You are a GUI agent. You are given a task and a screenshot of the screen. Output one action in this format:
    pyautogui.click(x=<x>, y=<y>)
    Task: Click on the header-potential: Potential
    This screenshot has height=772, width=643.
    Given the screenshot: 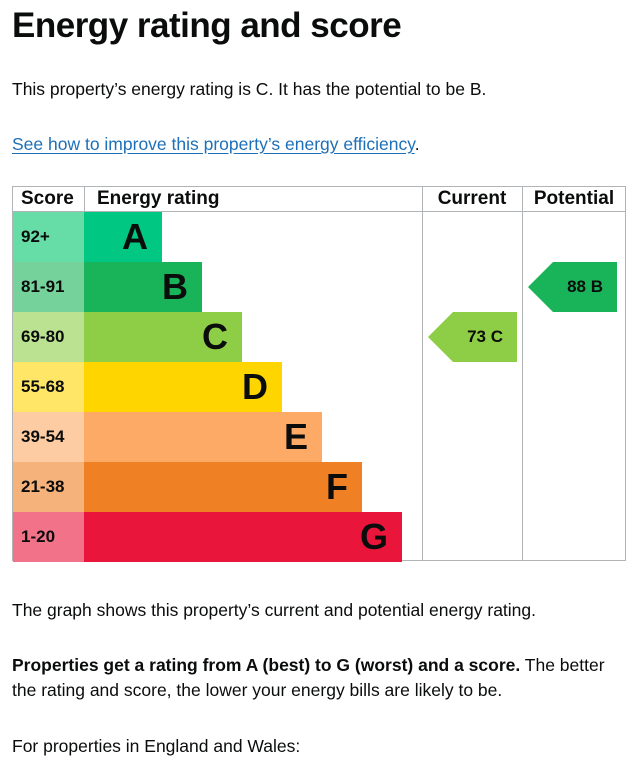 What is the action you would take?
    pyautogui.click(x=574, y=198)
    